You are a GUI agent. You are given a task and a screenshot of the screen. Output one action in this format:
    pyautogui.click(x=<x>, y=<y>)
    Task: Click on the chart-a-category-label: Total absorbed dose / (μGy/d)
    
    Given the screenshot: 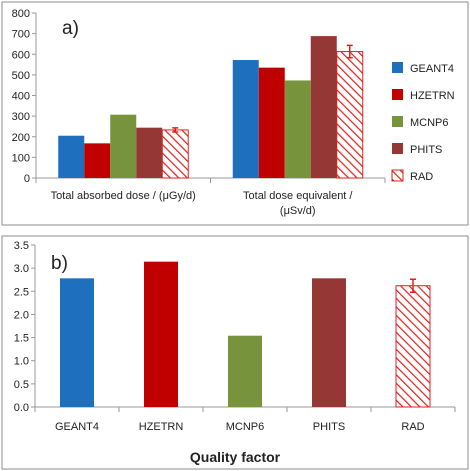 What is the action you would take?
    pyautogui.click(x=123, y=196)
    